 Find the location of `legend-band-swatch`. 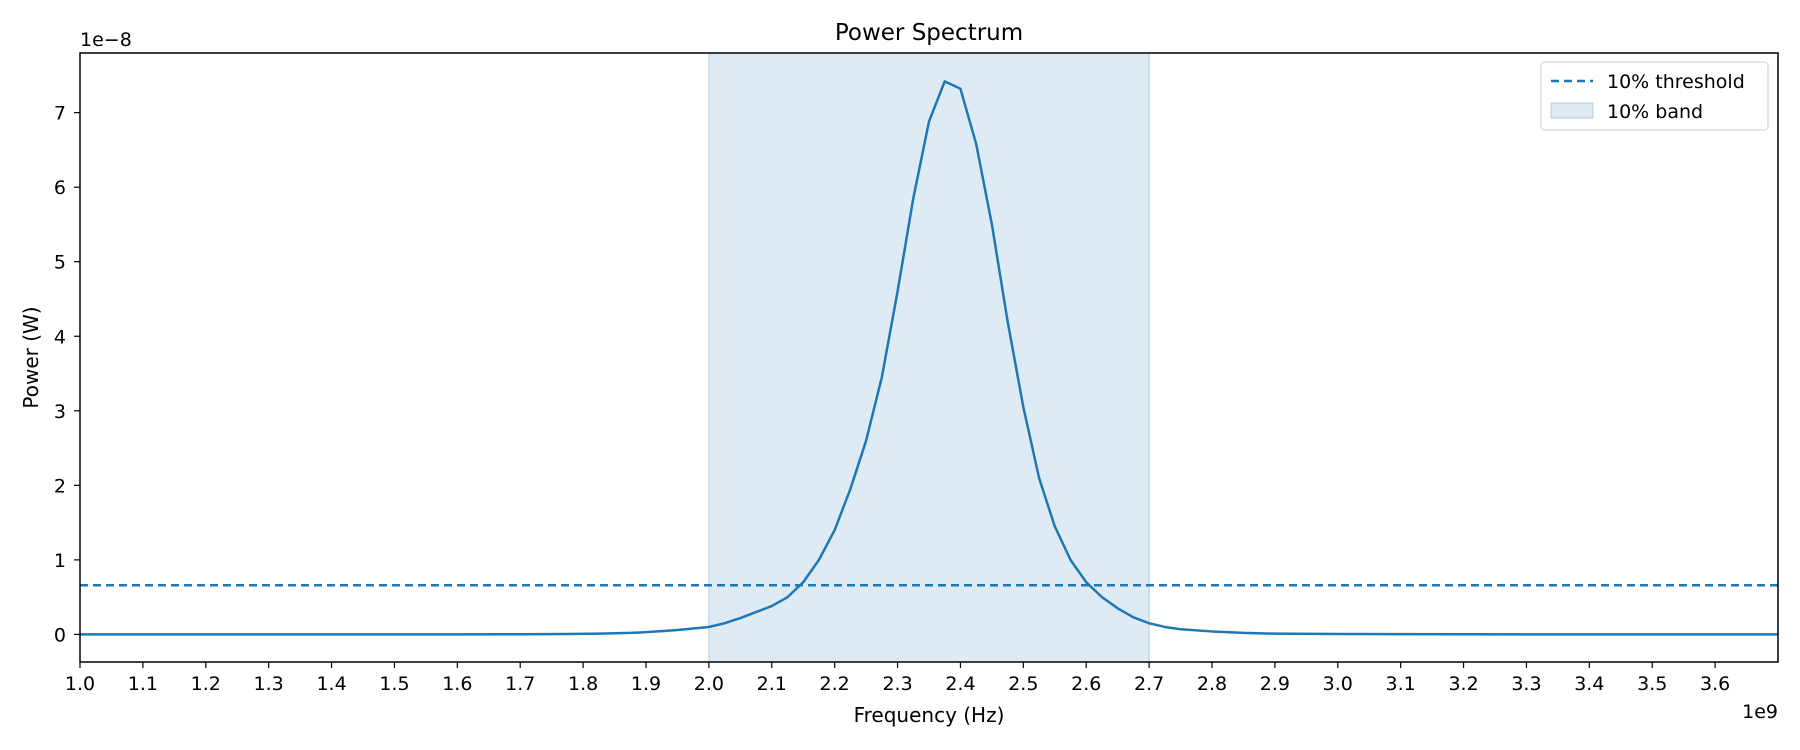

legend-band-swatch is located at coordinates (1572, 110).